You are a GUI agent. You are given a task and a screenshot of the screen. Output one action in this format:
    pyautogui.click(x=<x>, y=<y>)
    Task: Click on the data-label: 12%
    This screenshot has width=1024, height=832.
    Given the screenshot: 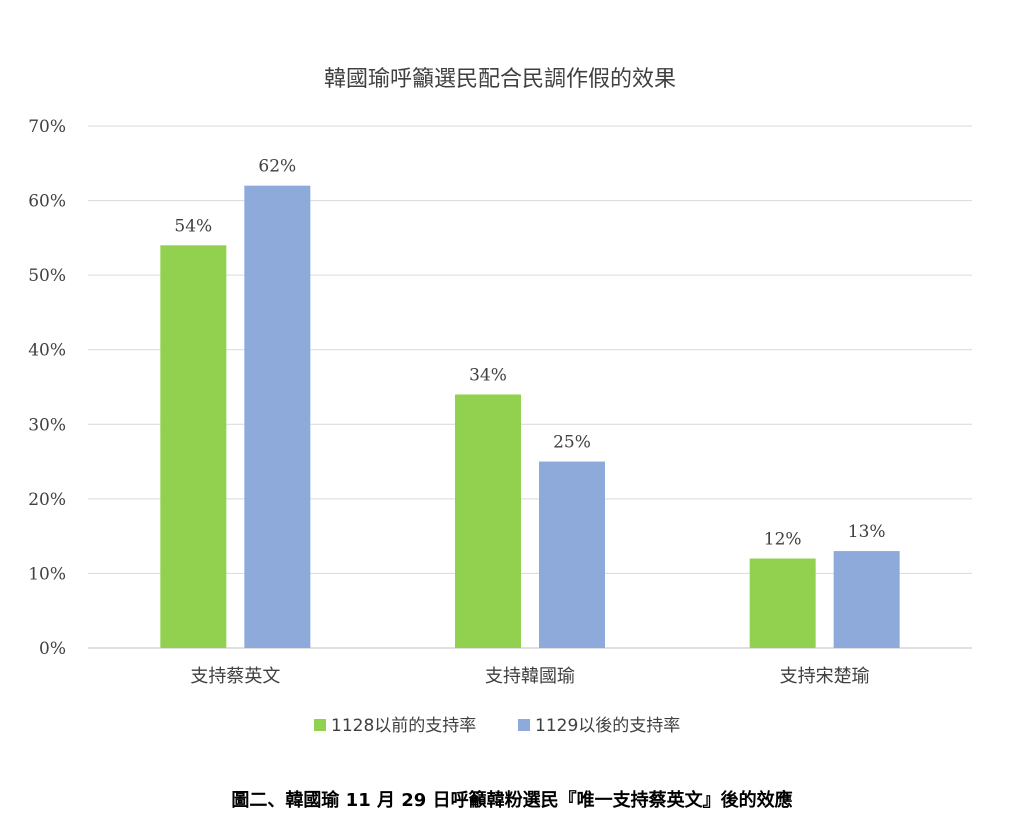 What is the action you would take?
    pyautogui.click(x=783, y=540)
    